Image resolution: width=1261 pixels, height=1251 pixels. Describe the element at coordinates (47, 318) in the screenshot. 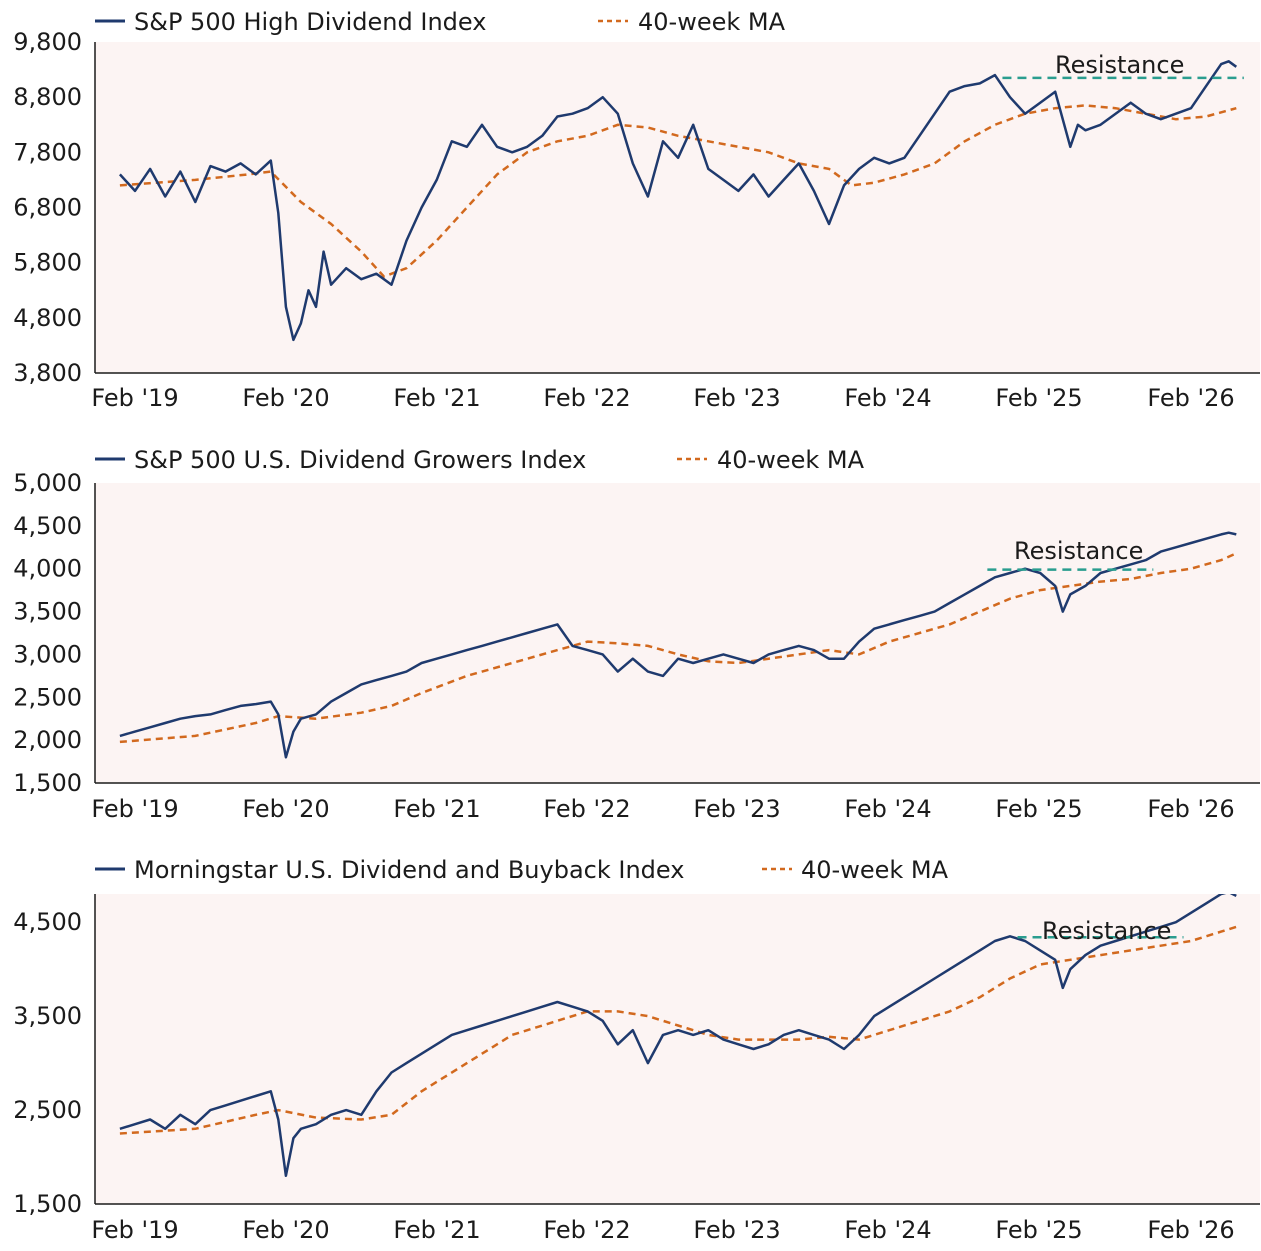

I see `y-tick-label: 4,800` at that location.